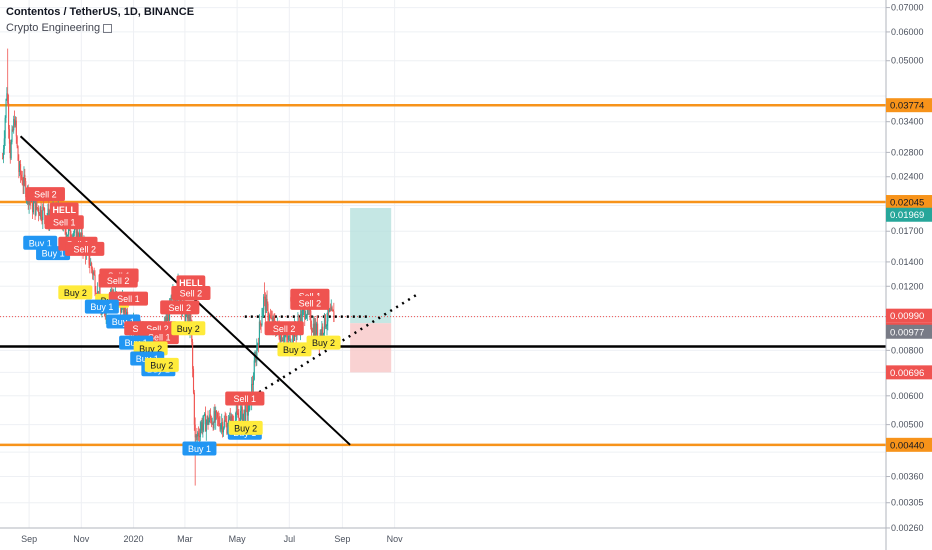  What do you see at coordinates (100, 12) in the screenshot?
I see `chart-title: Contentos / TetherUS, 1D, BINANCE` at bounding box center [100, 12].